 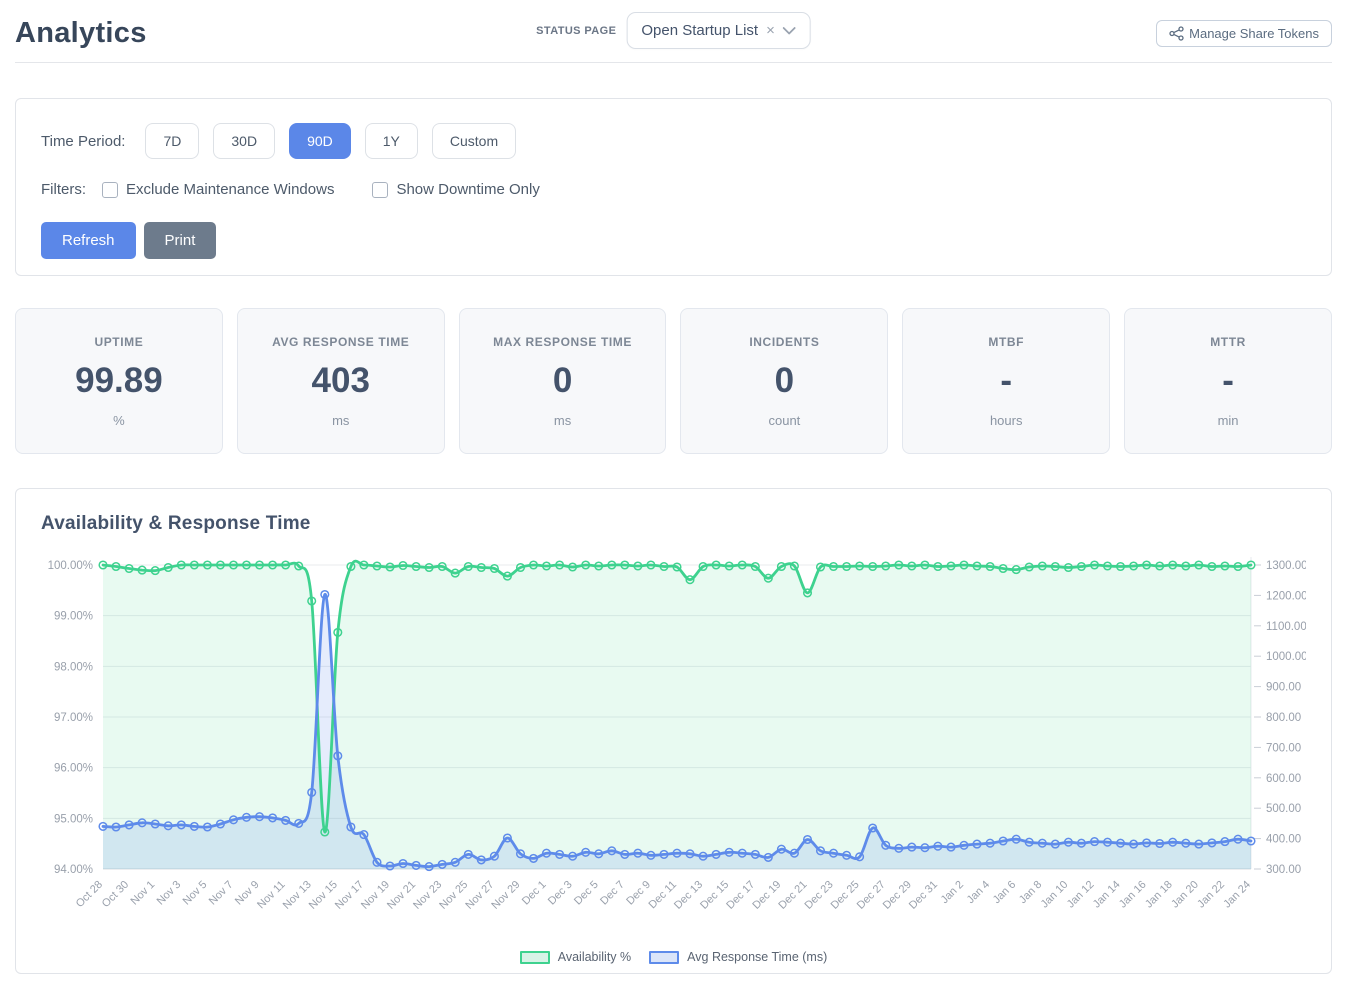 I want to click on period-button-1y: 1Y, so click(x=391, y=141).